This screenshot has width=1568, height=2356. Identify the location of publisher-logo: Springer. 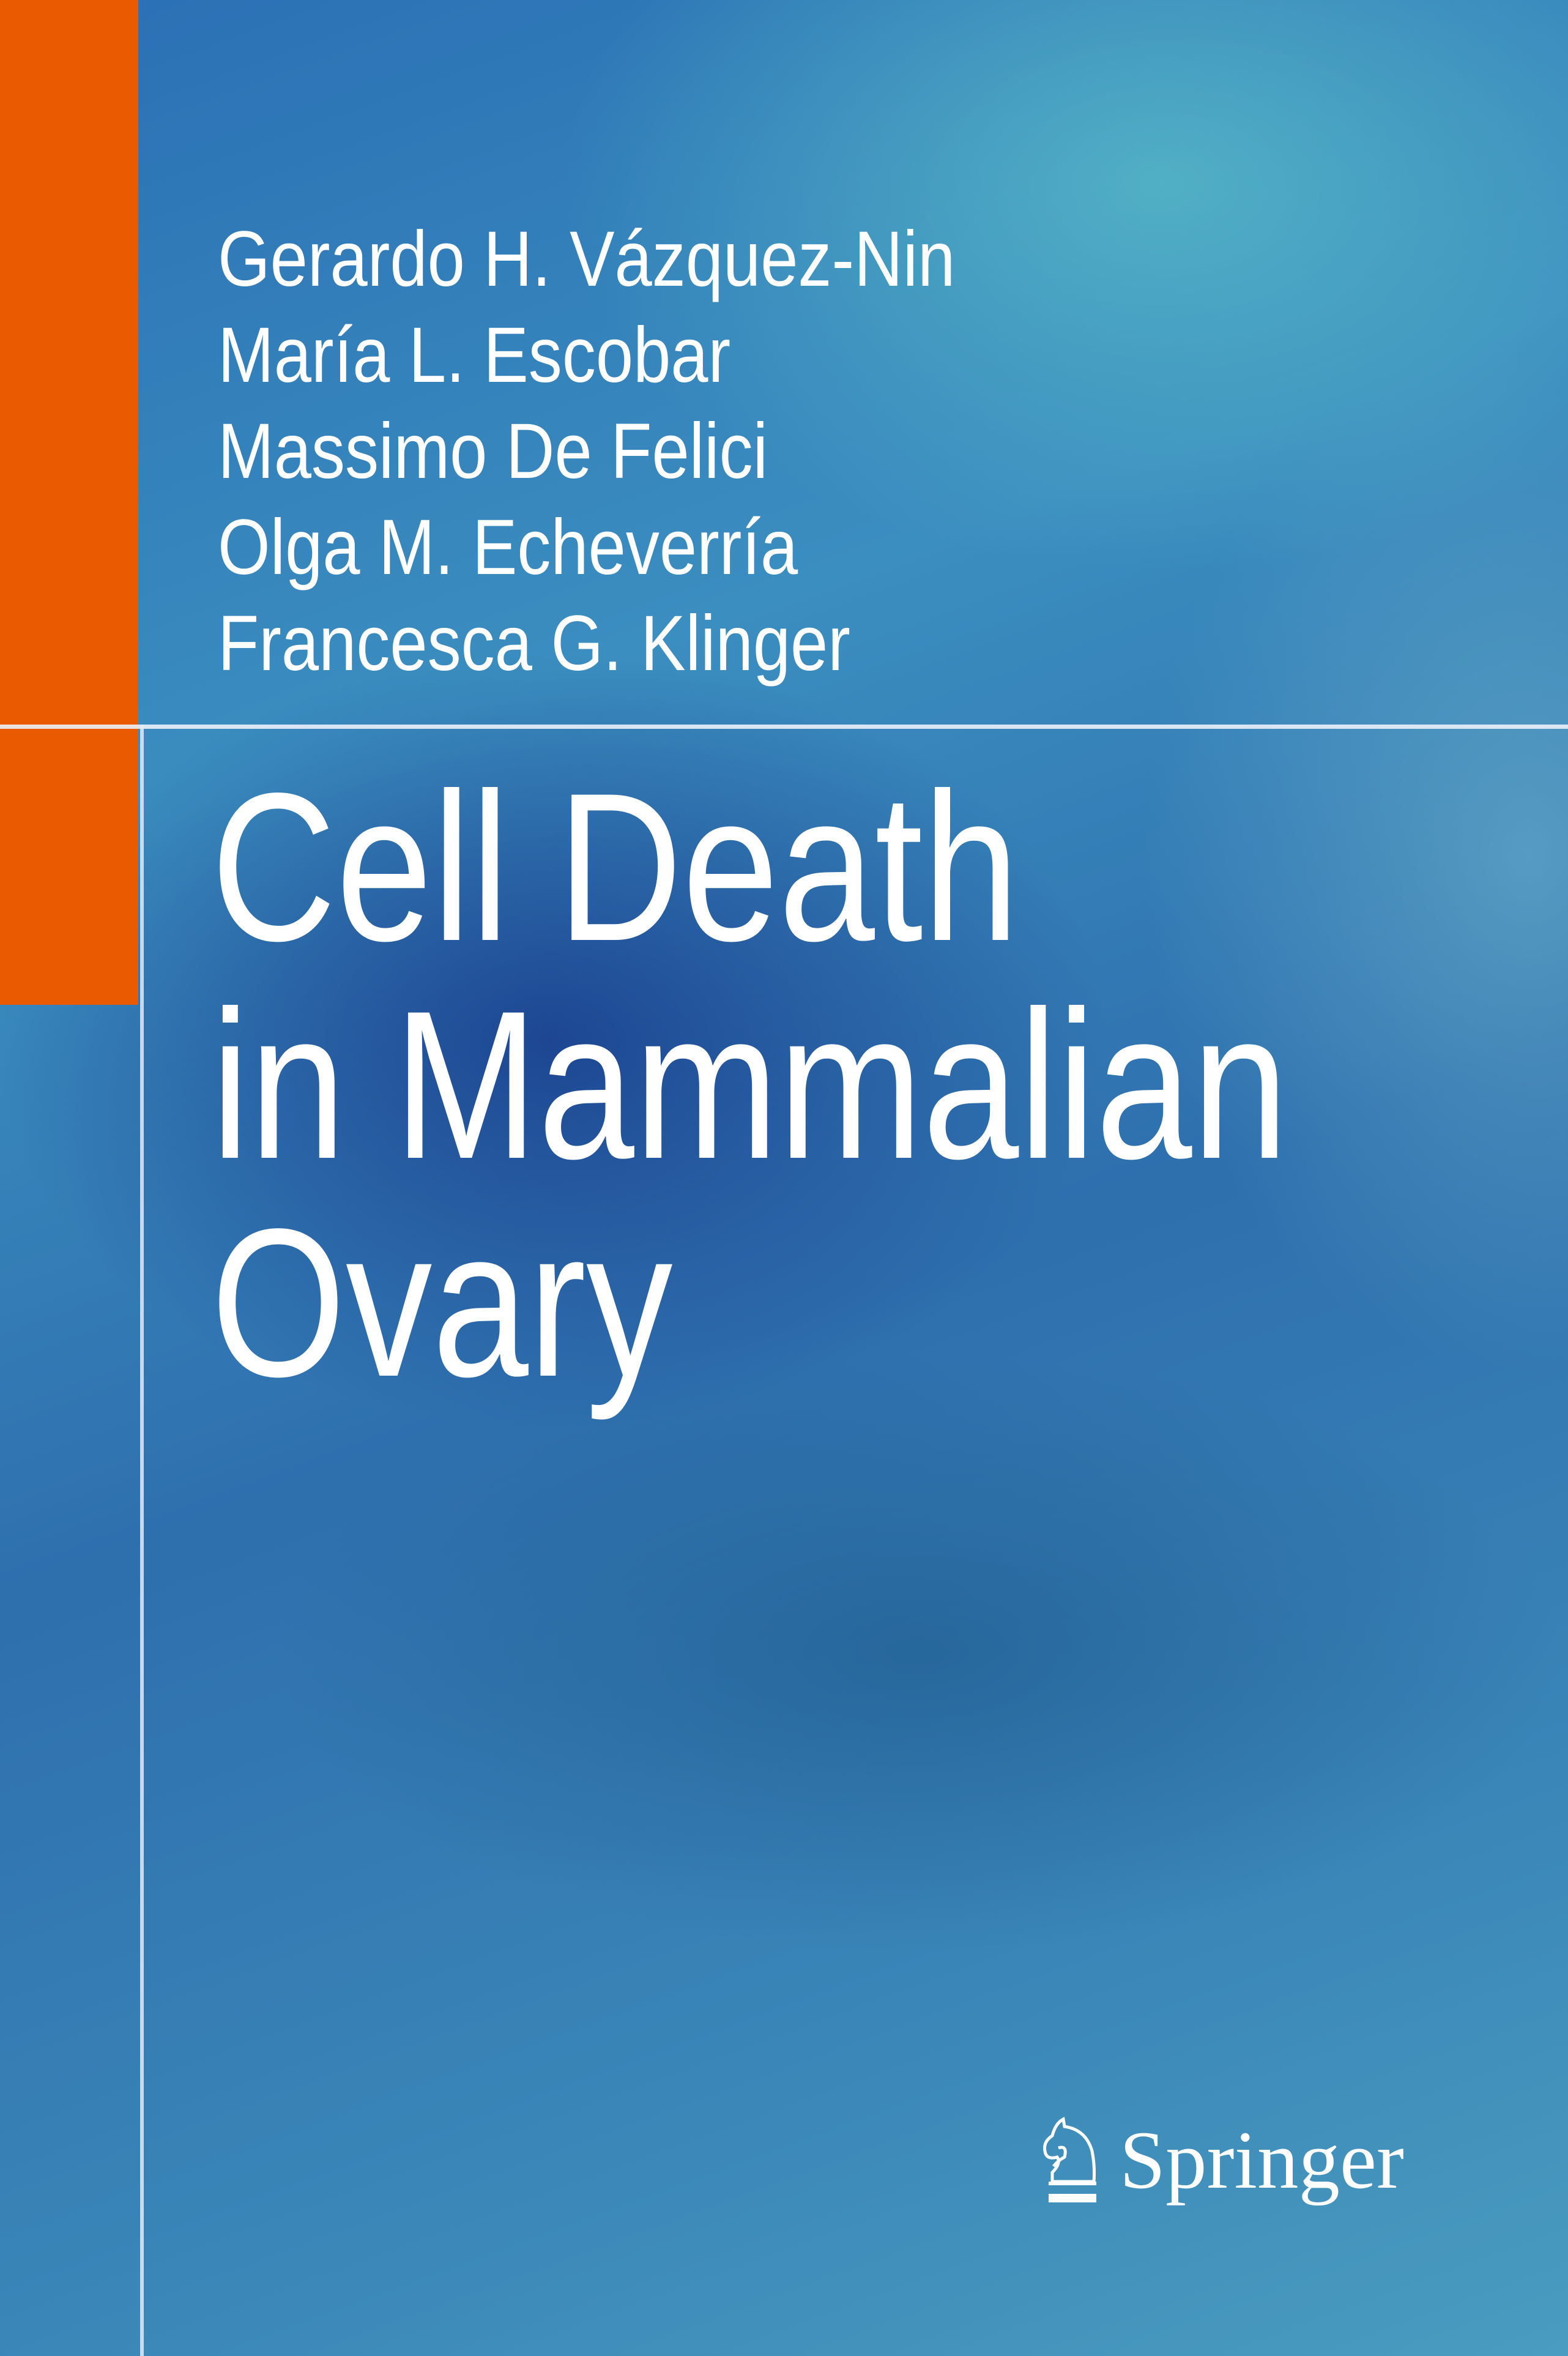
(1222, 2160).